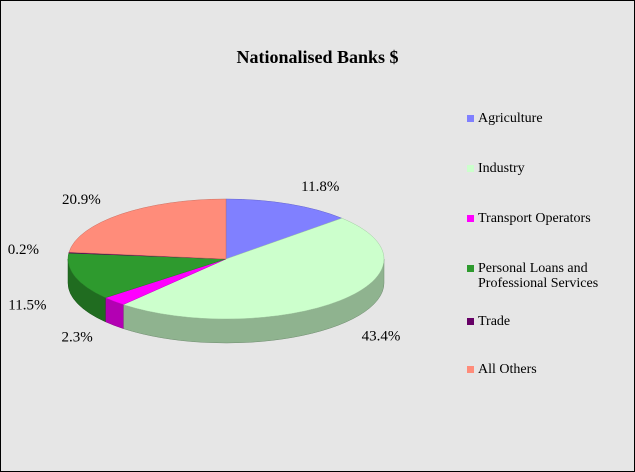  What do you see at coordinates (547, 369) in the screenshot?
I see `legend-entry: All Others` at bounding box center [547, 369].